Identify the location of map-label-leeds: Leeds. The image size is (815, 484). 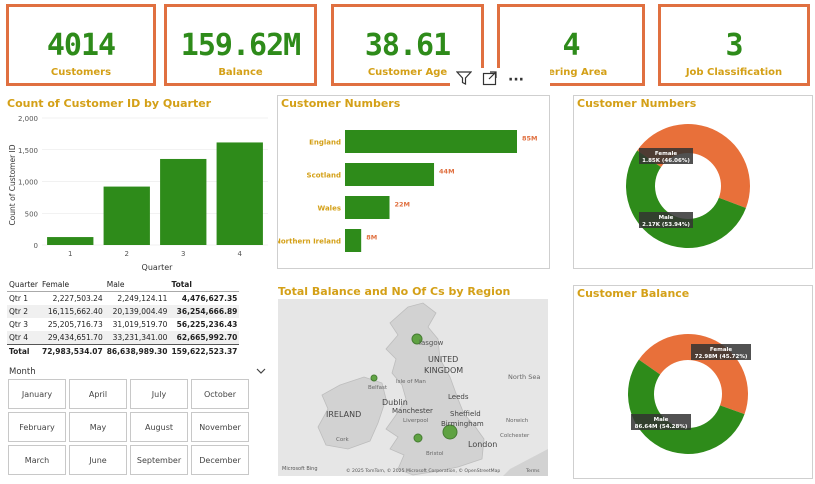
(458, 397).